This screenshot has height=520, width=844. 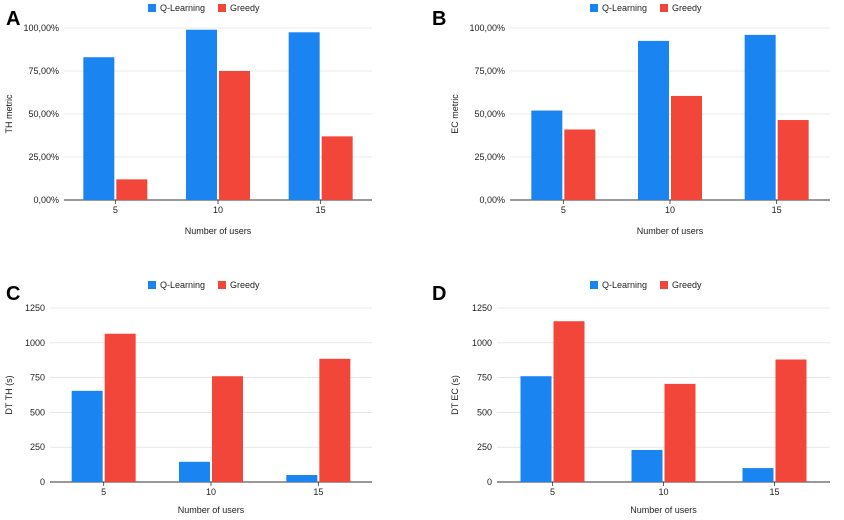 I want to click on panel-letter: C, so click(x=13, y=294).